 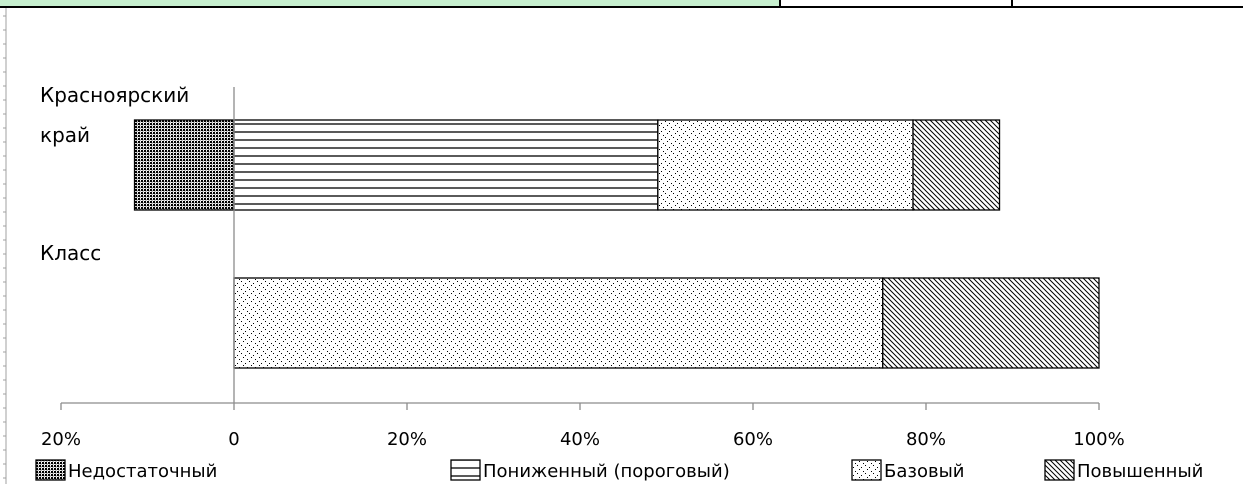 What do you see at coordinates (5, 246) in the screenshot?
I see `left-ruler` at bounding box center [5, 246].